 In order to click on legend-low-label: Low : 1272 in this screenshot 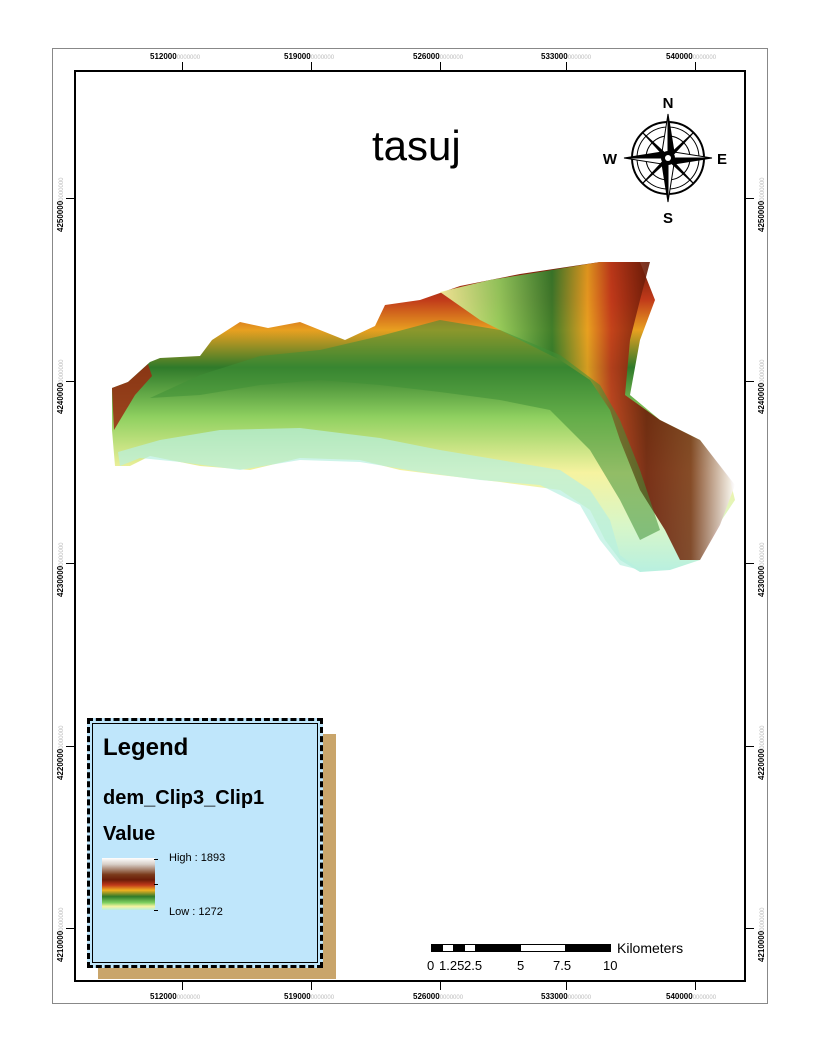, I will do `click(196, 912)`.